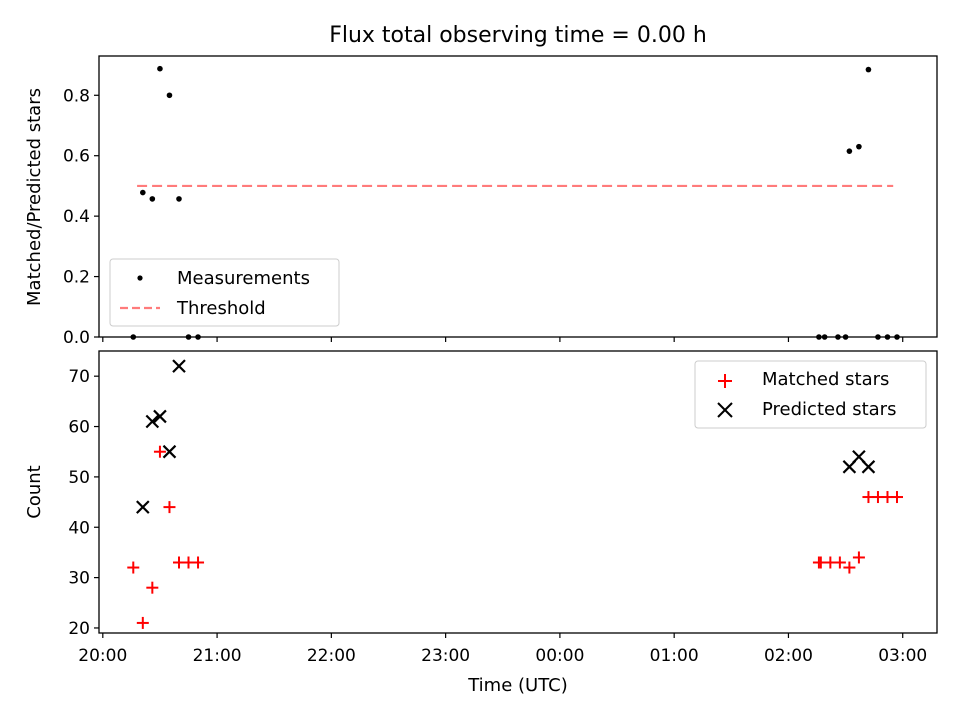 The height and width of the screenshot is (724, 960). What do you see at coordinates (79, 528) in the screenshot?
I see `bottom-ytick-label: 40` at bounding box center [79, 528].